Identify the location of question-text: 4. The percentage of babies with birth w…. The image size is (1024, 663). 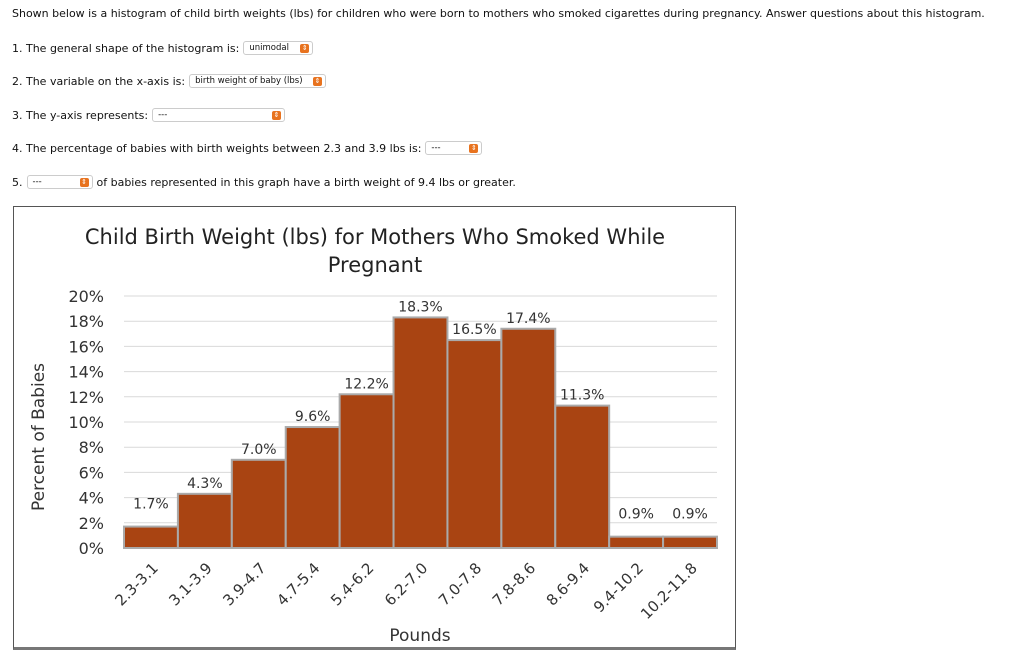
(217, 148).